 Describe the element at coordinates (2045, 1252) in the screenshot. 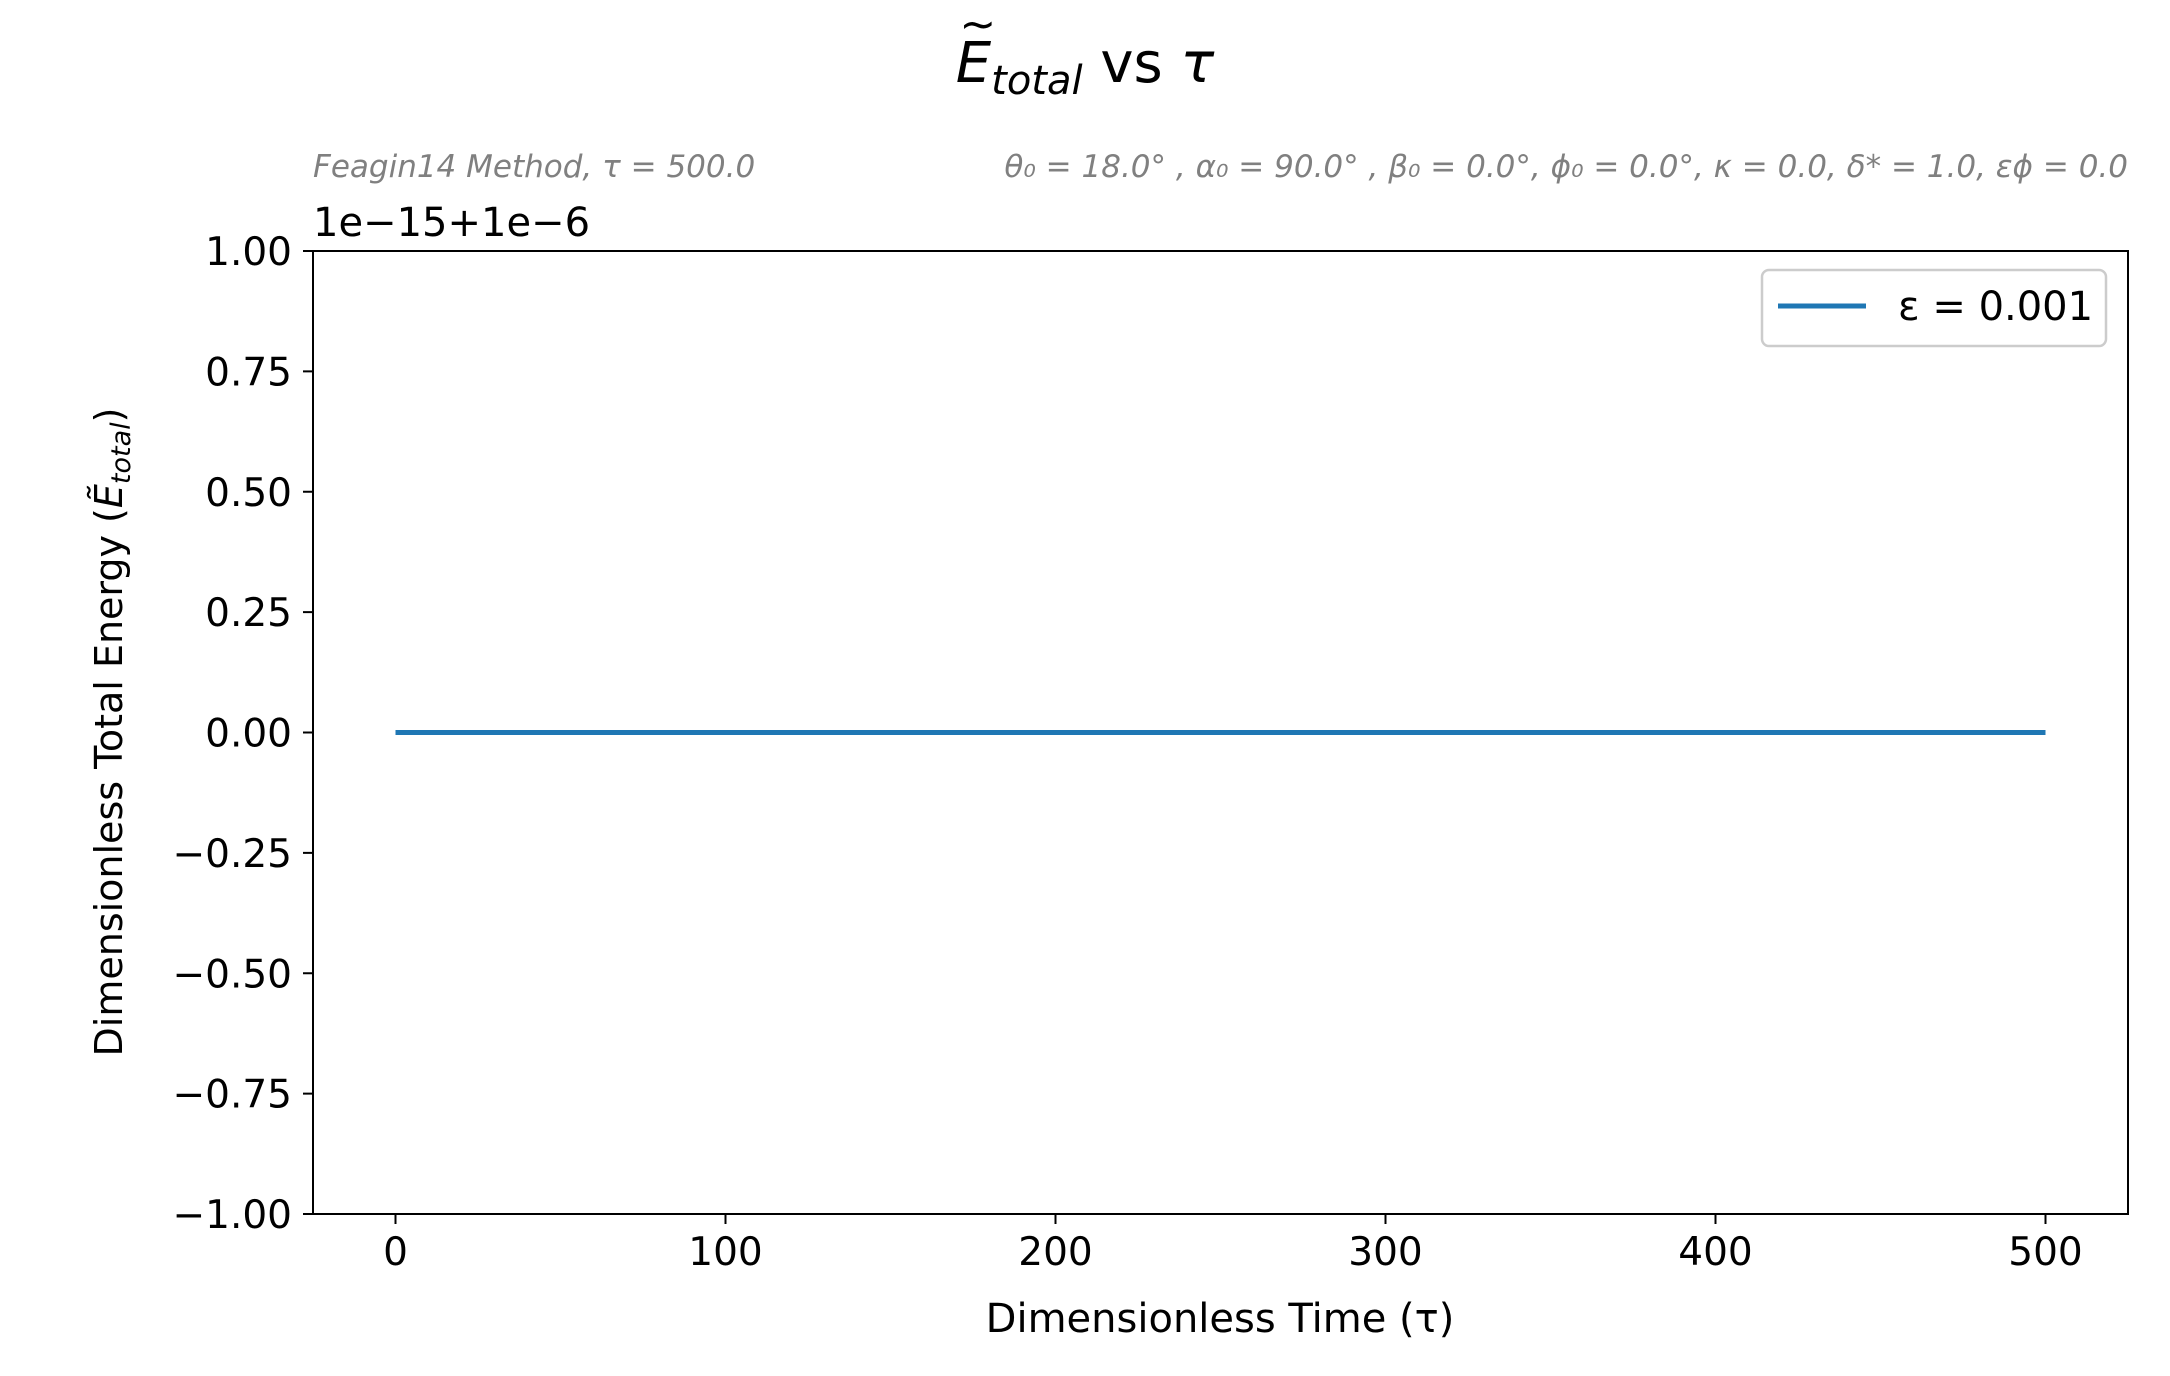

I see `x-tick-label: 500` at that location.